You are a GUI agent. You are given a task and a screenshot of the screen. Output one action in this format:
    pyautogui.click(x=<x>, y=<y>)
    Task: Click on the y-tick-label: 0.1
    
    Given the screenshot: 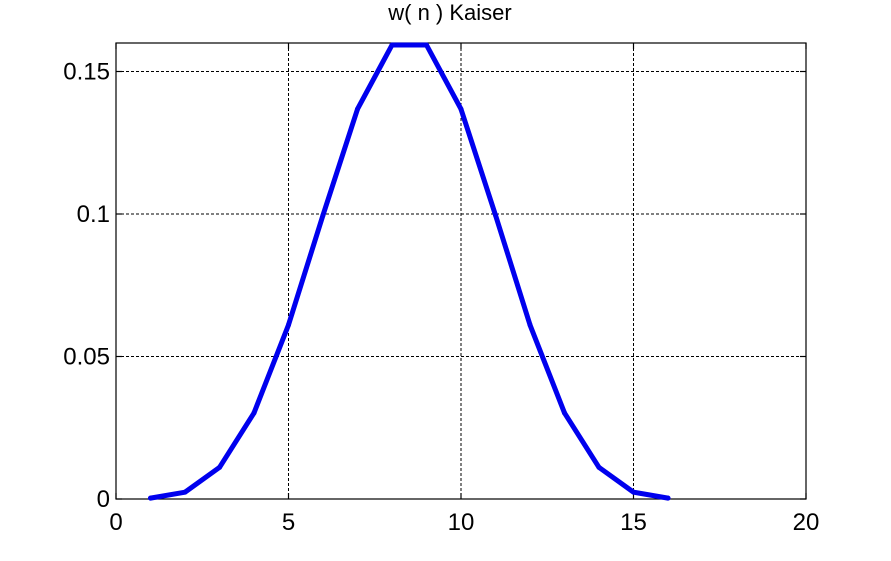 What is the action you would take?
    pyautogui.click(x=93, y=214)
    